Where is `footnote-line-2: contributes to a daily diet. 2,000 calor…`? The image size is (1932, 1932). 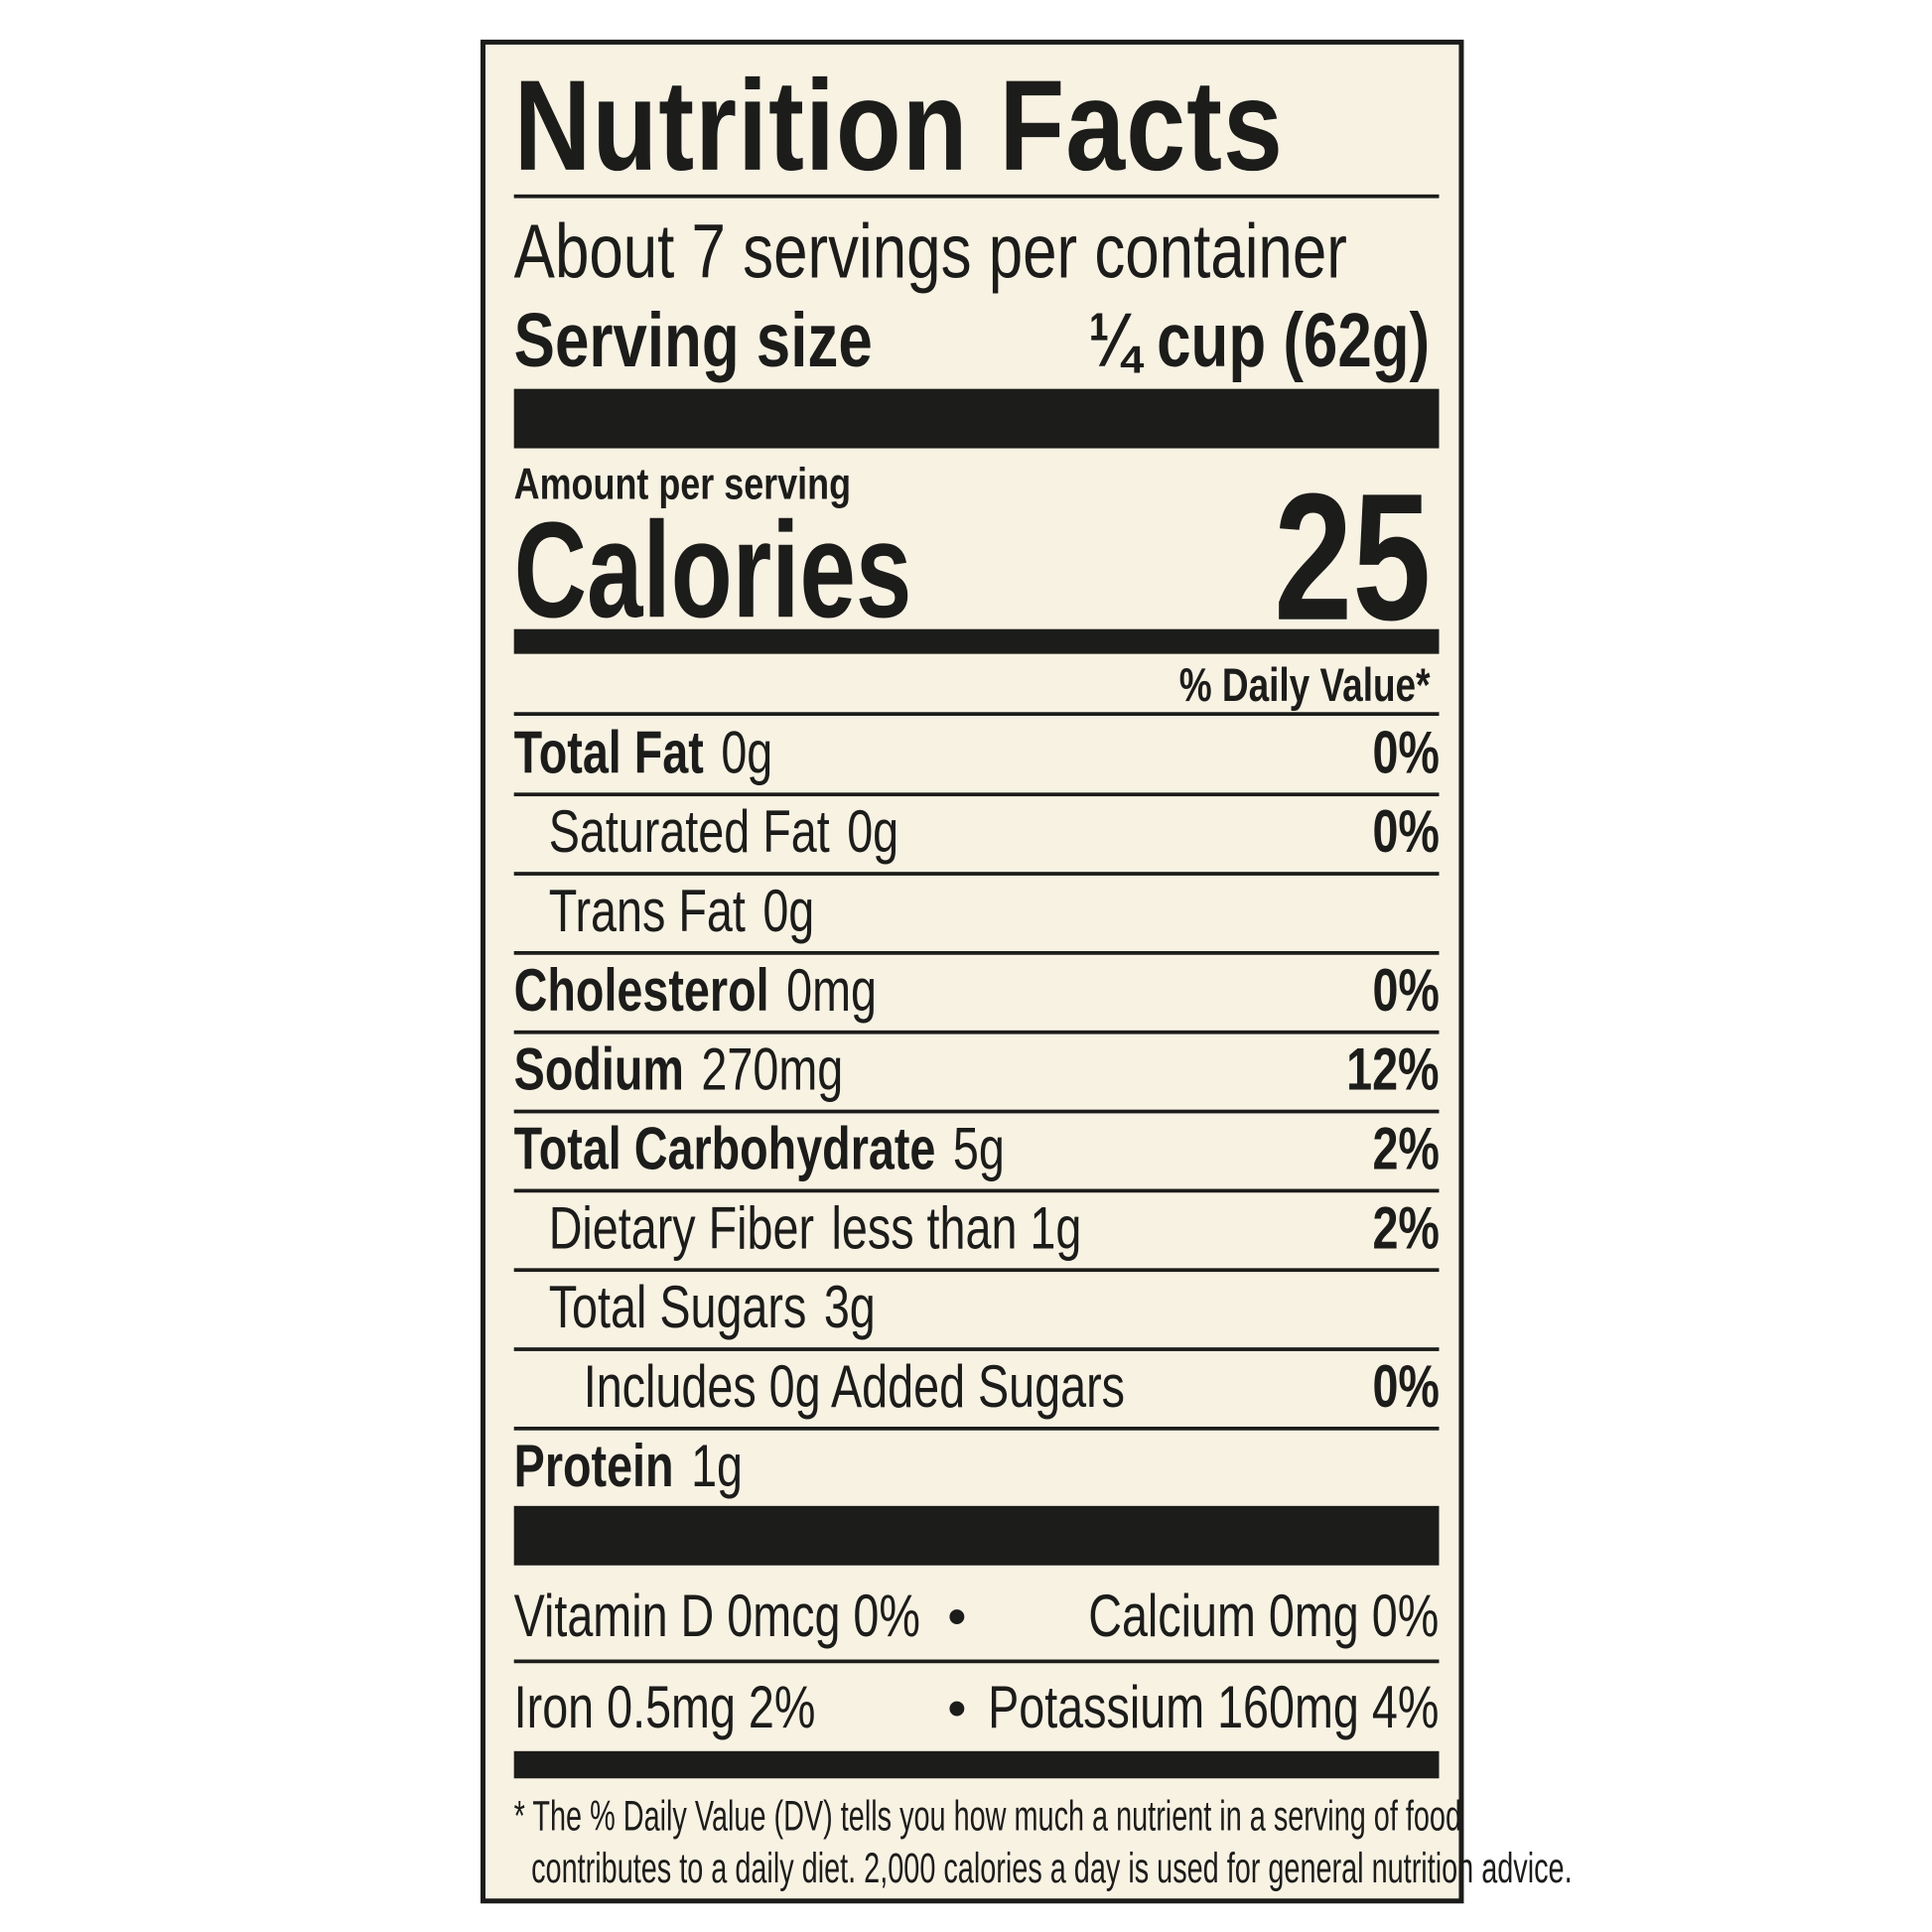
footnote-line-2: contributes to a daily diet. 2,000 calor… is located at coordinates (1052, 1869).